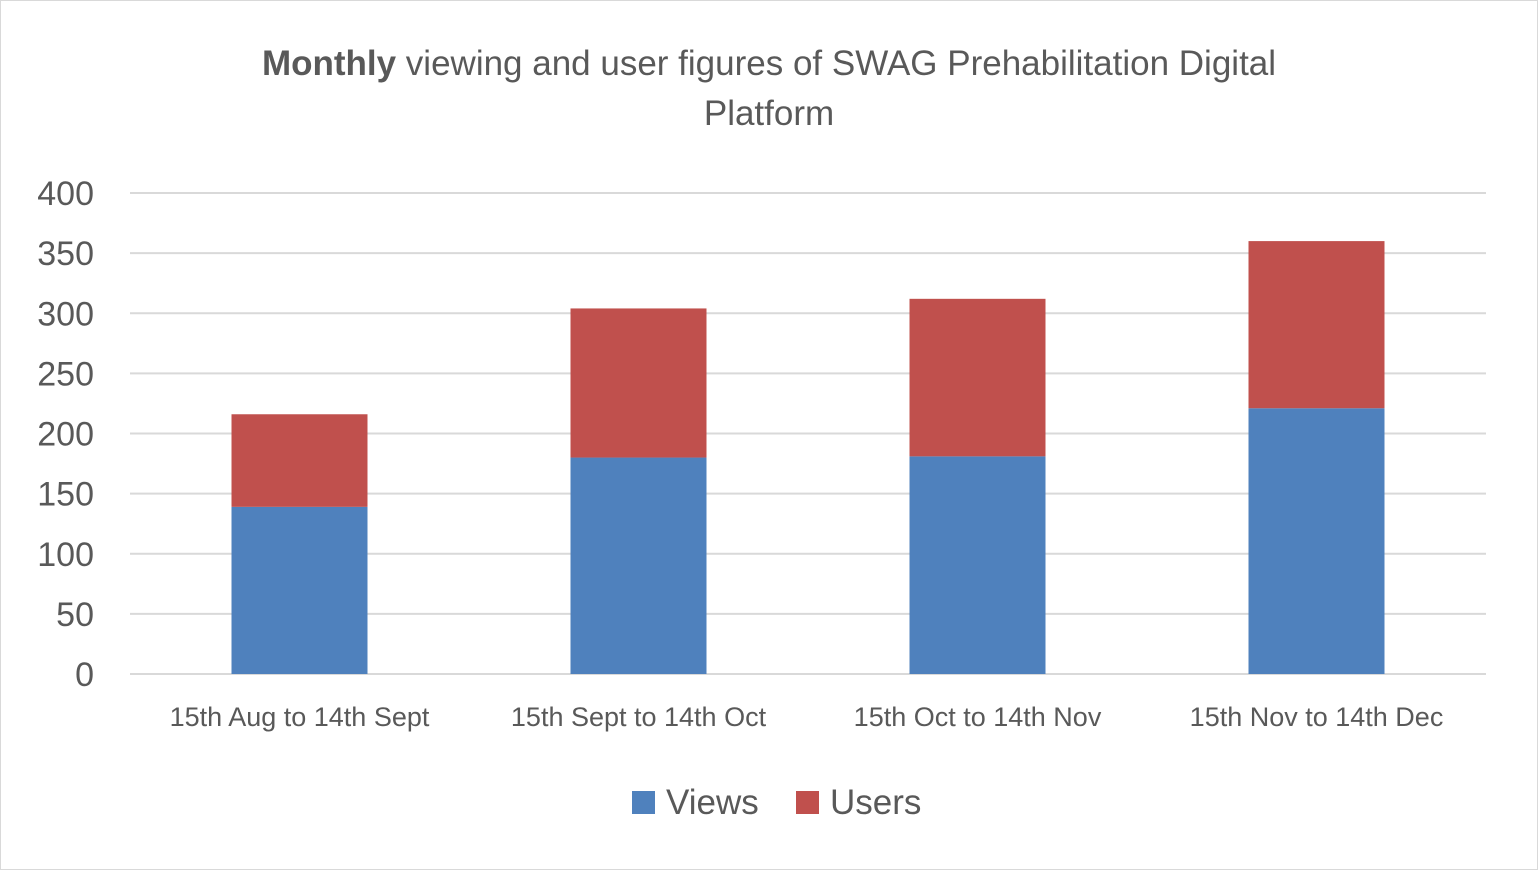  Describe the element at coordinates (807, 802) in the screenshot. I see `legend-swatch-users` at that location.